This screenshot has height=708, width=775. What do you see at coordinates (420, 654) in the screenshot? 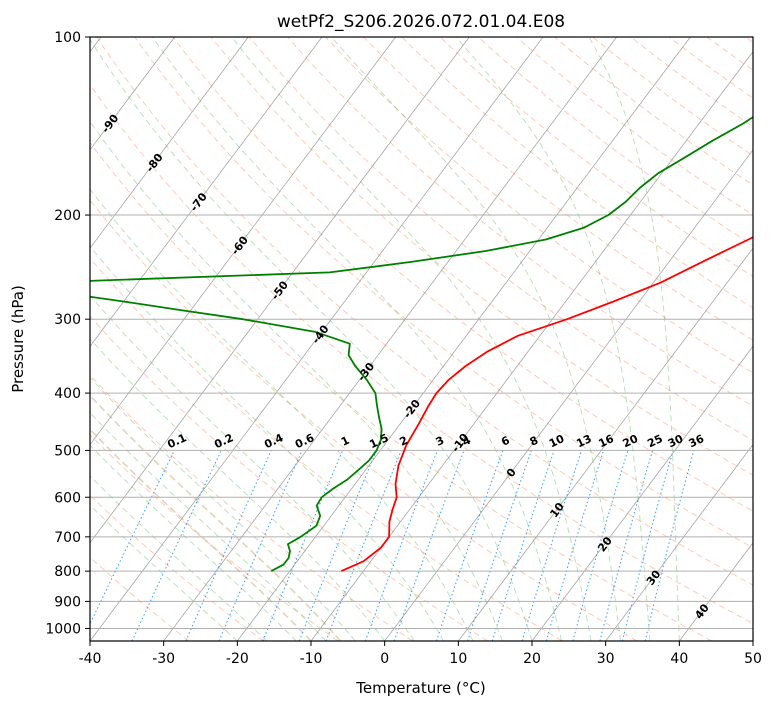
I see `x-axis: -40 -30 -20 -10 0 10 20 30 40 50` at bounding box center [420, 654].